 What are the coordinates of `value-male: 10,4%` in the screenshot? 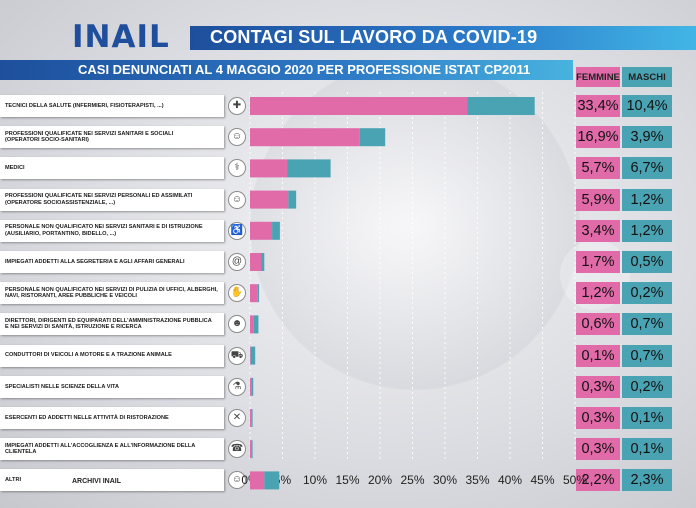 It's located at (647, 106).